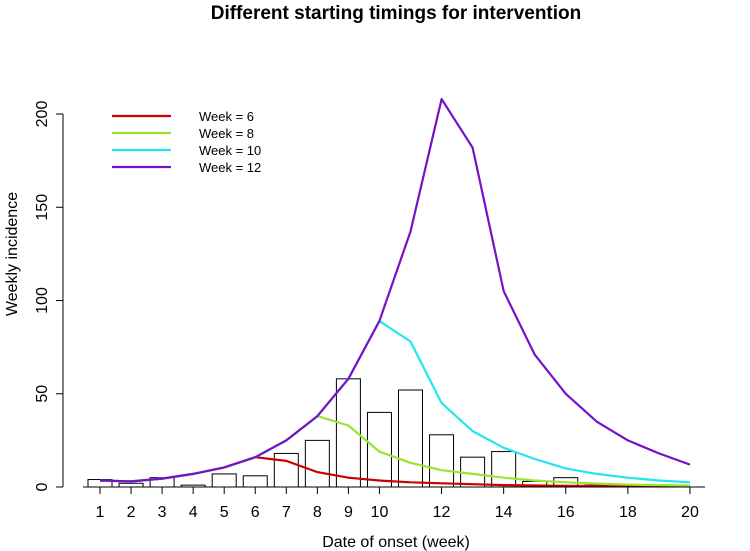  Describe the element at coordinates (690, 512) in the screenshot. I see `x-tick-label: 20` at that location.